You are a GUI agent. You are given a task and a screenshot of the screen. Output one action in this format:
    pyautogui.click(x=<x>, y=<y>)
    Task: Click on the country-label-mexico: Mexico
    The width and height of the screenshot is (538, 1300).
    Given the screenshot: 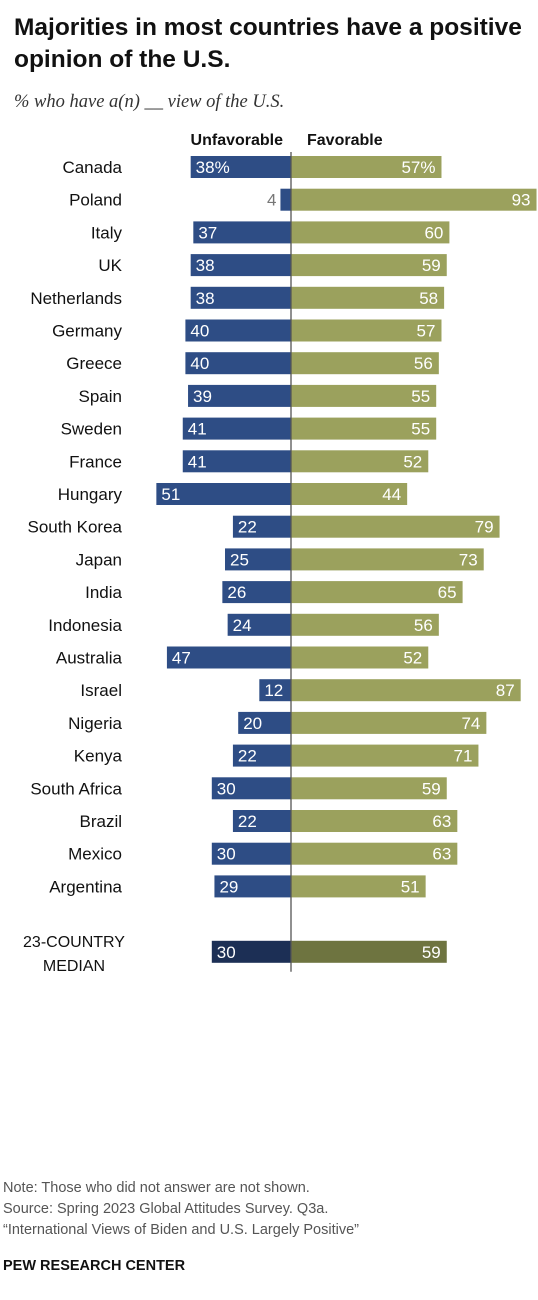 What is the action you would take?
    pyautogui.click(x=95, y=854)
    